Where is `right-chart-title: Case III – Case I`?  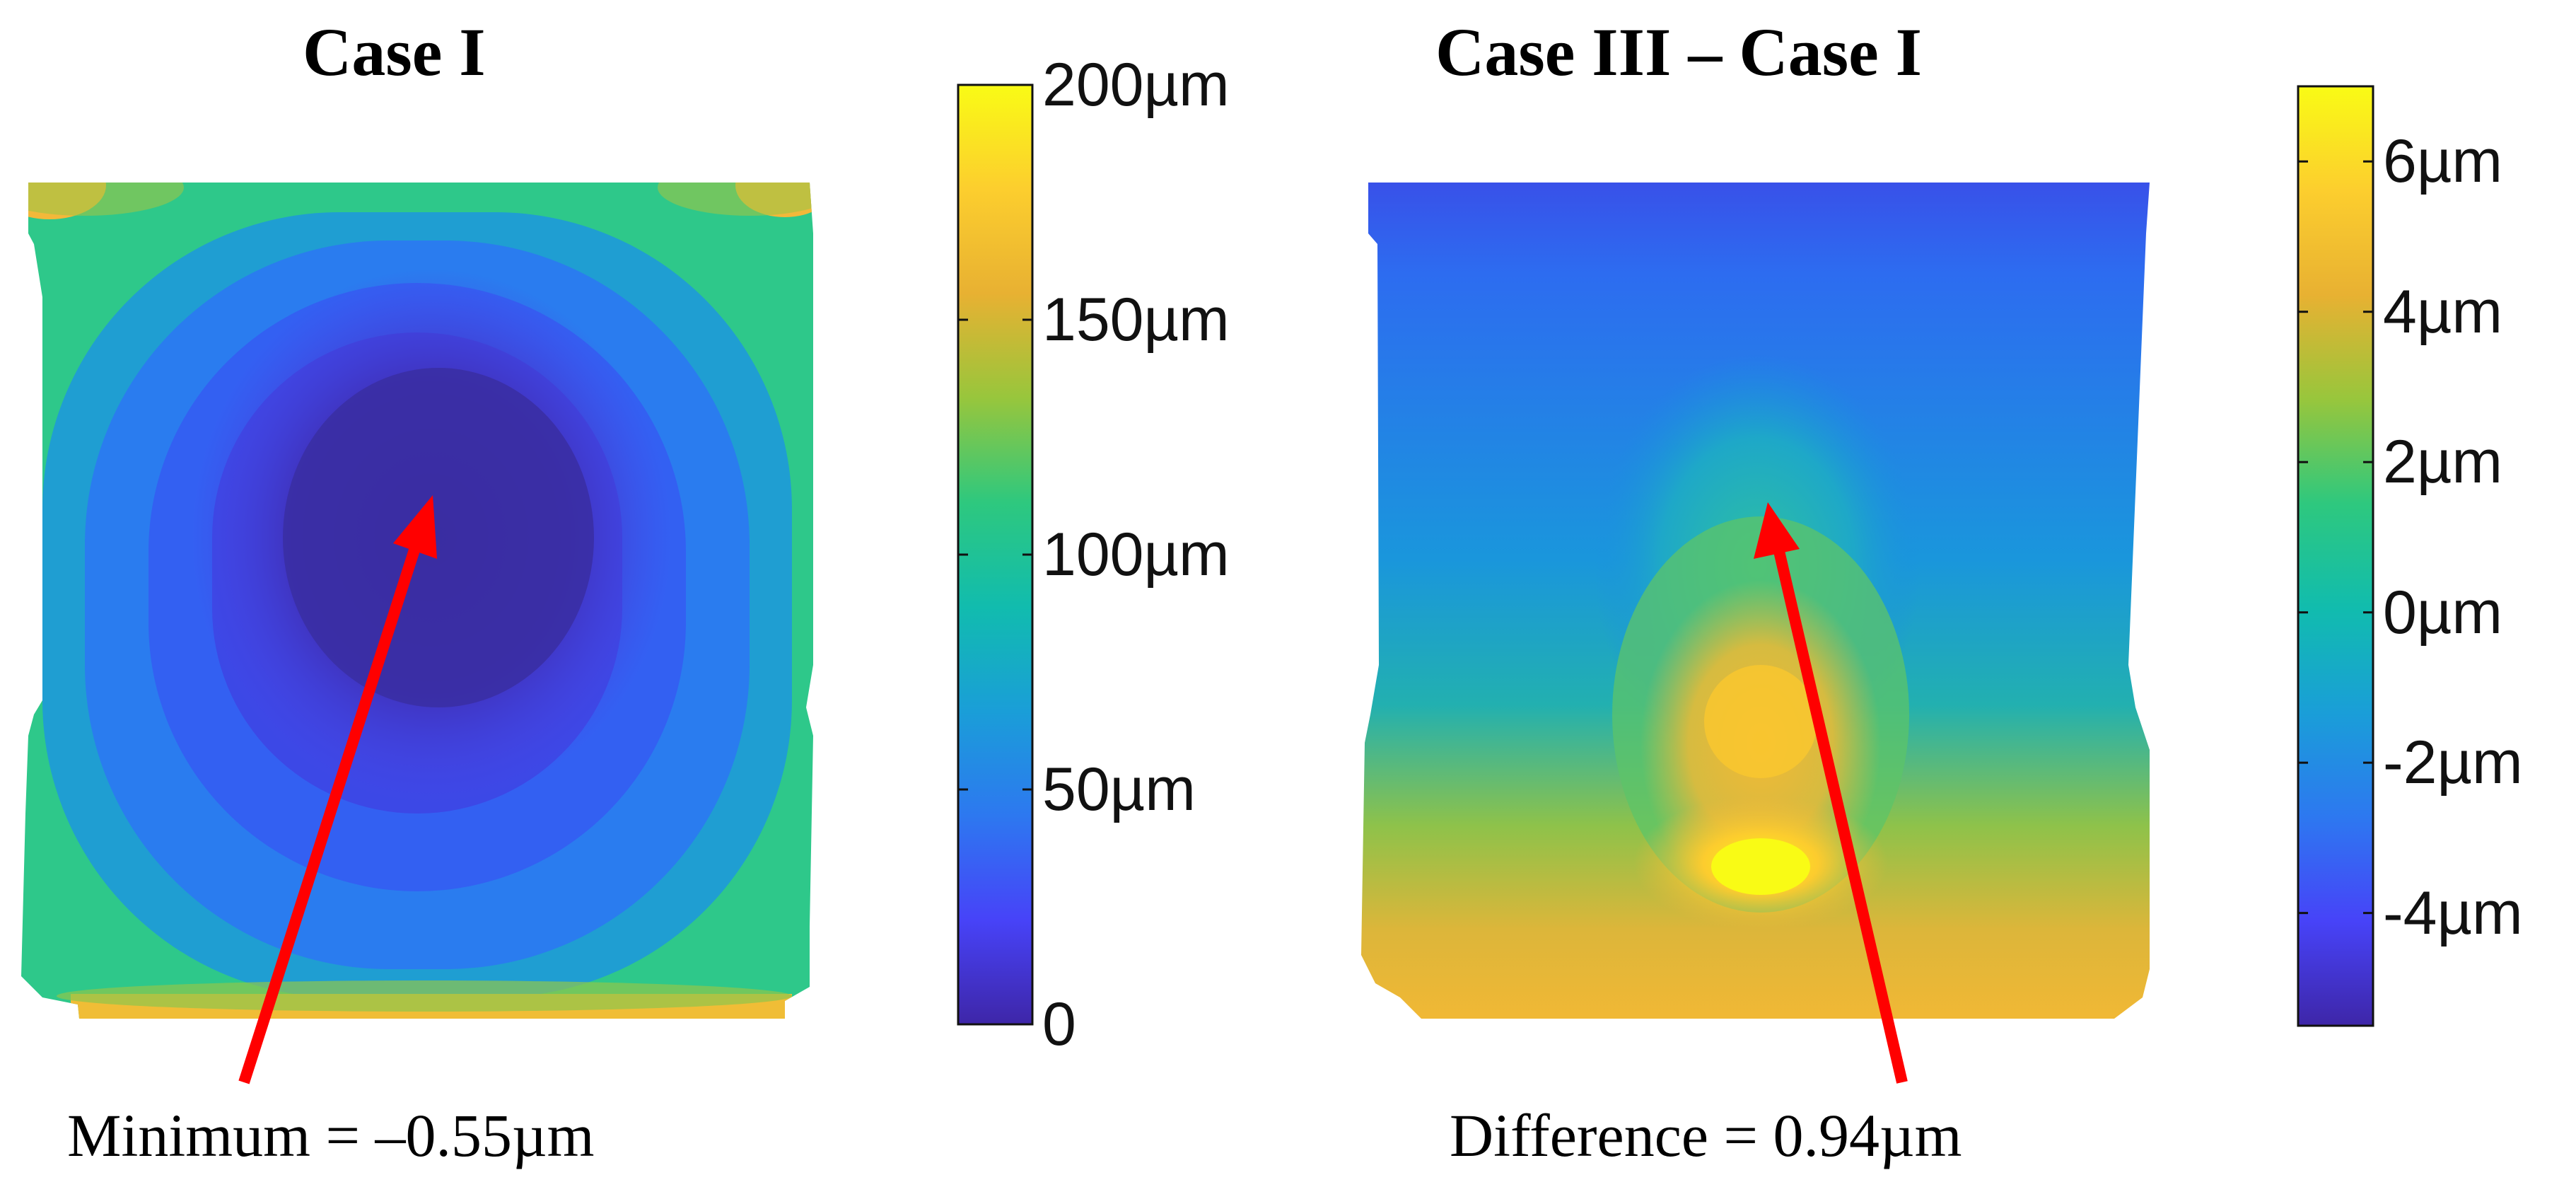 right-chart-title: Case III – Case I is located at coordinates (1679, 52).